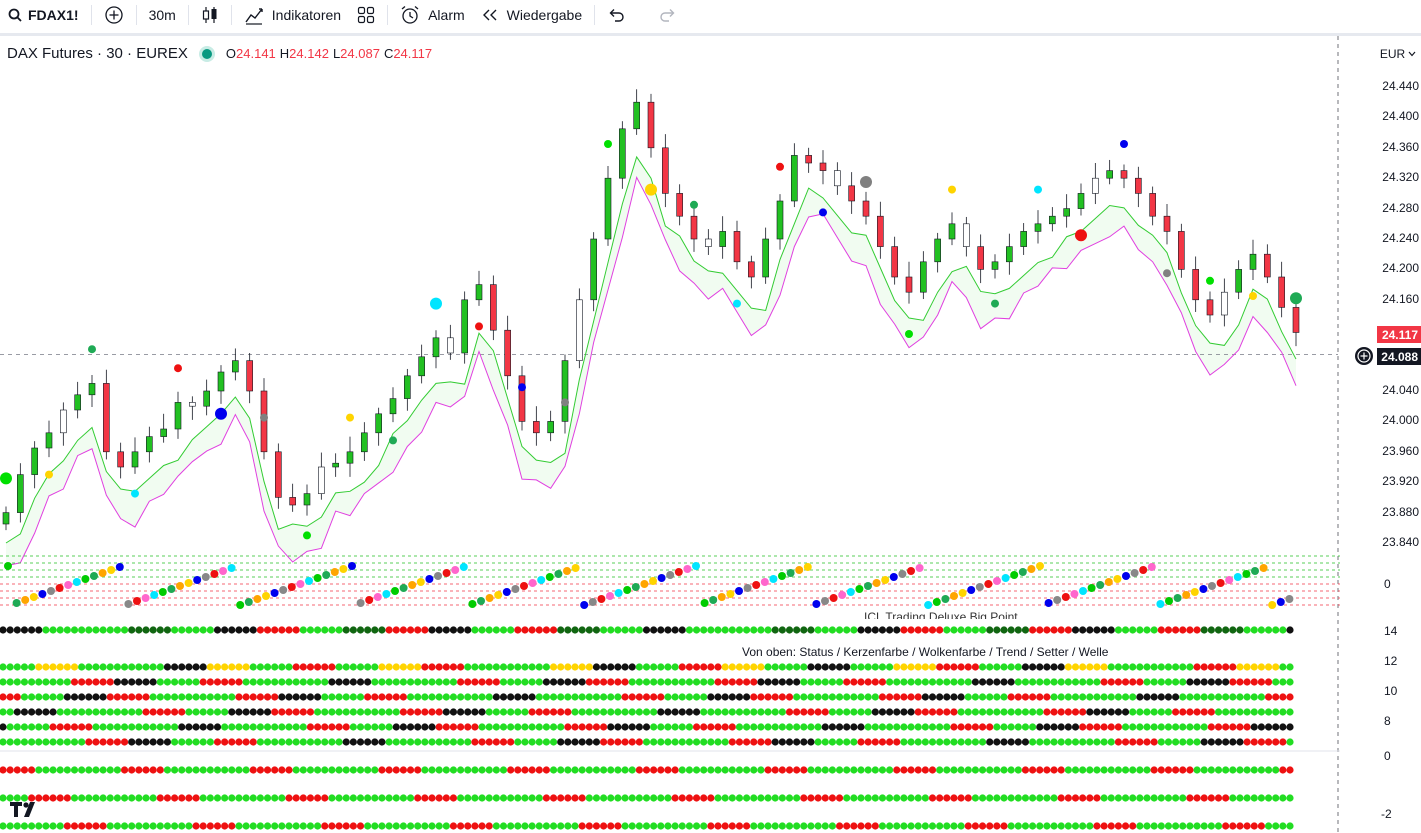 Image resolution: width=1421 pixels, height=833 pixels. What do you see at coordinates (668, 15) in the screenshot?
I see `redo-button` at bounding box center [668, 15].